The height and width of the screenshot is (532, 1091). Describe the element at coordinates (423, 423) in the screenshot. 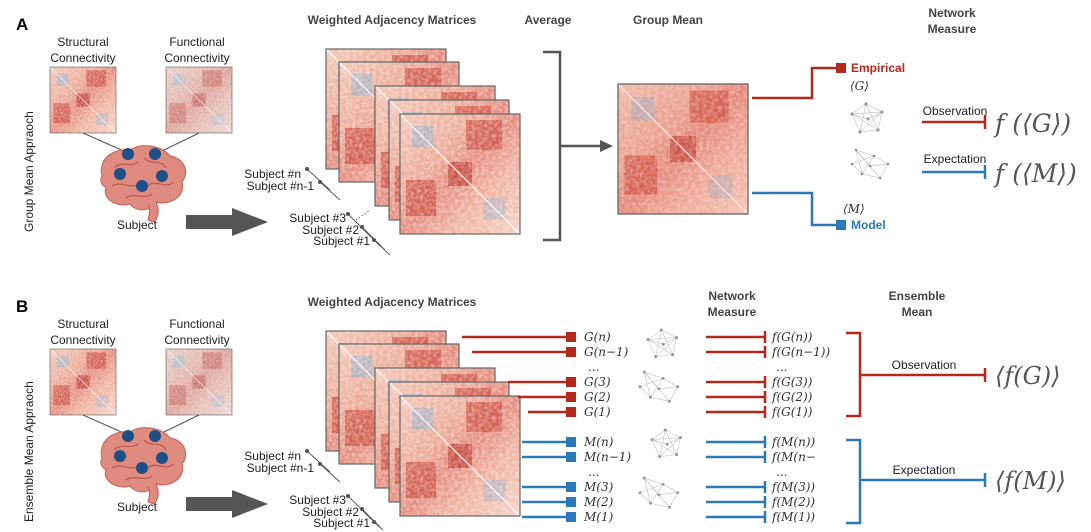

I see `matrix-stack-b` at that location.